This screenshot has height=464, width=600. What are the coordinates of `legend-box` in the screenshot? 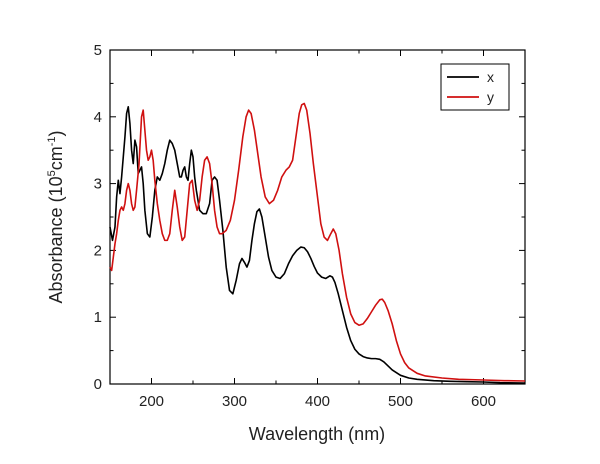 It's located at (475, 87).